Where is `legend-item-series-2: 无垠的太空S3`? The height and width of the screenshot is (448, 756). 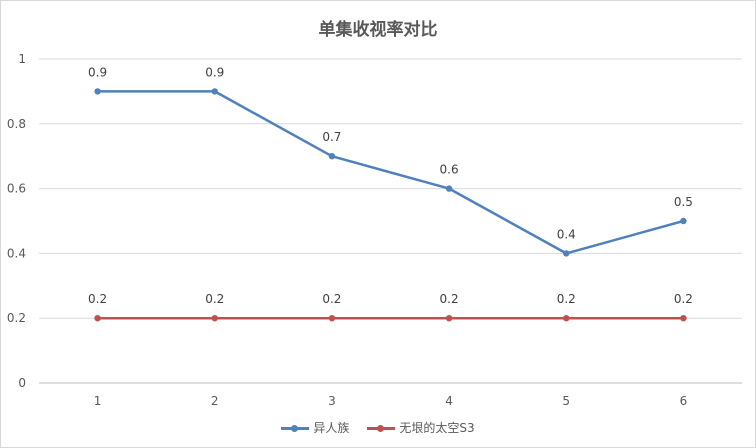
legend-item-series-2: 无垠的太空S3 is located at coordinates (421, 427).